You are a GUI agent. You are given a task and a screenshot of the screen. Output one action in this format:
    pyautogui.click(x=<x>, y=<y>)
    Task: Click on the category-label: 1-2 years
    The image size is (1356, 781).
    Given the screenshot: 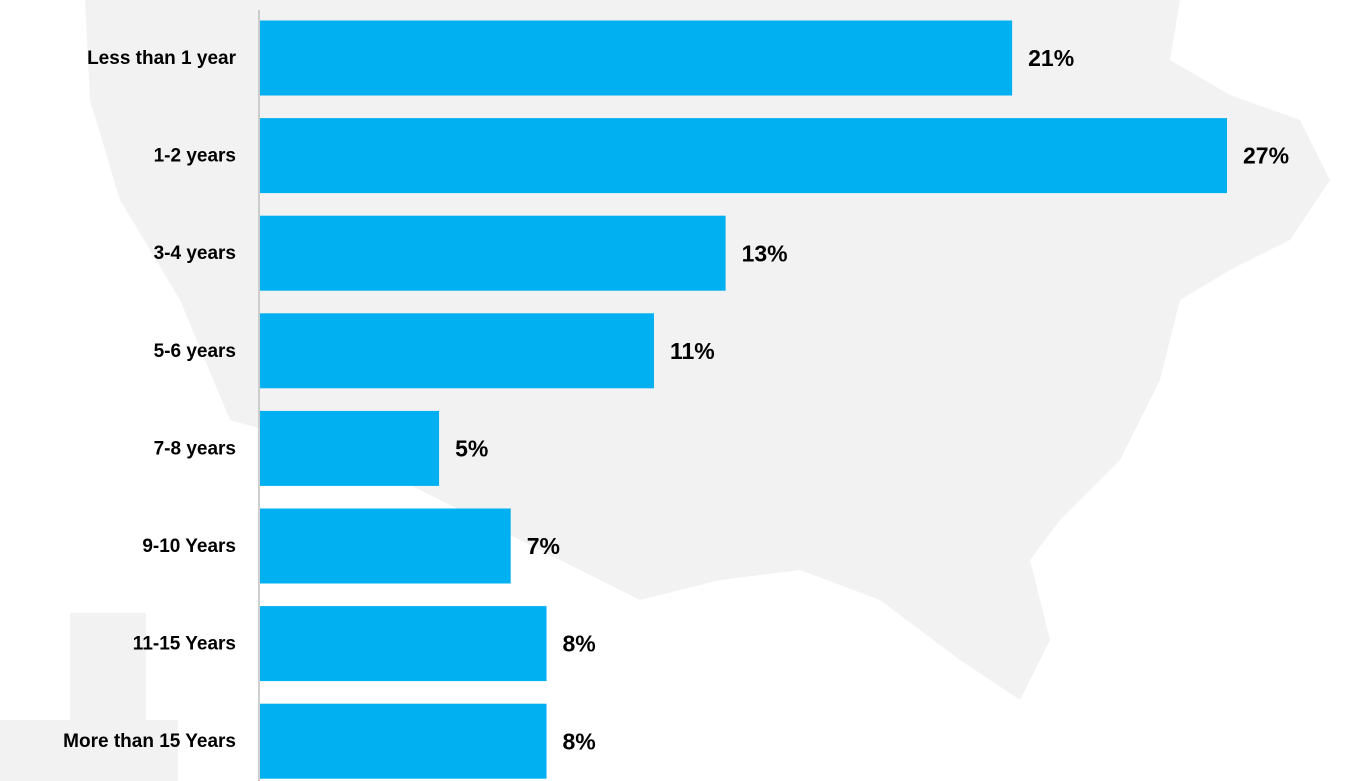 What is the action you would take?
    pyautogui.click(x=195, y=156)
    